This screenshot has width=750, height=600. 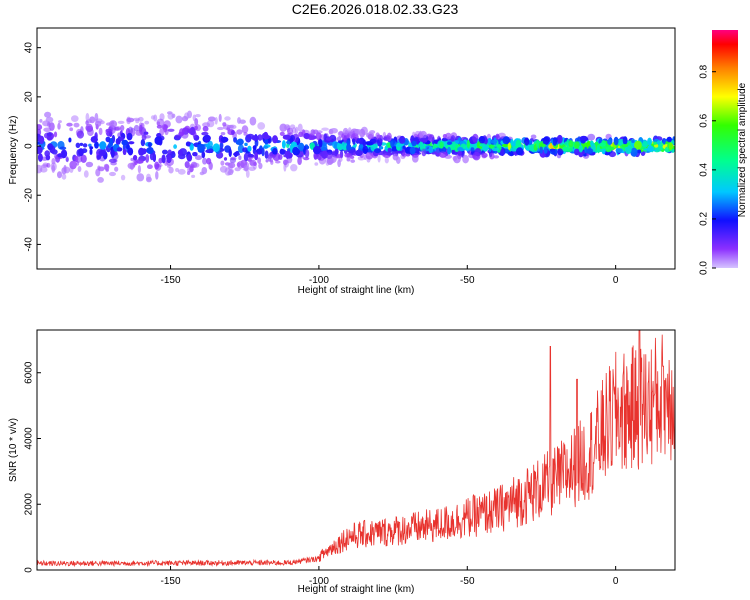 What do you see at coordinates (32, 467) in the screenshot?
I see `snr-y-ticks: 0 2000 4000 6000` at bounding box center [32, 467].